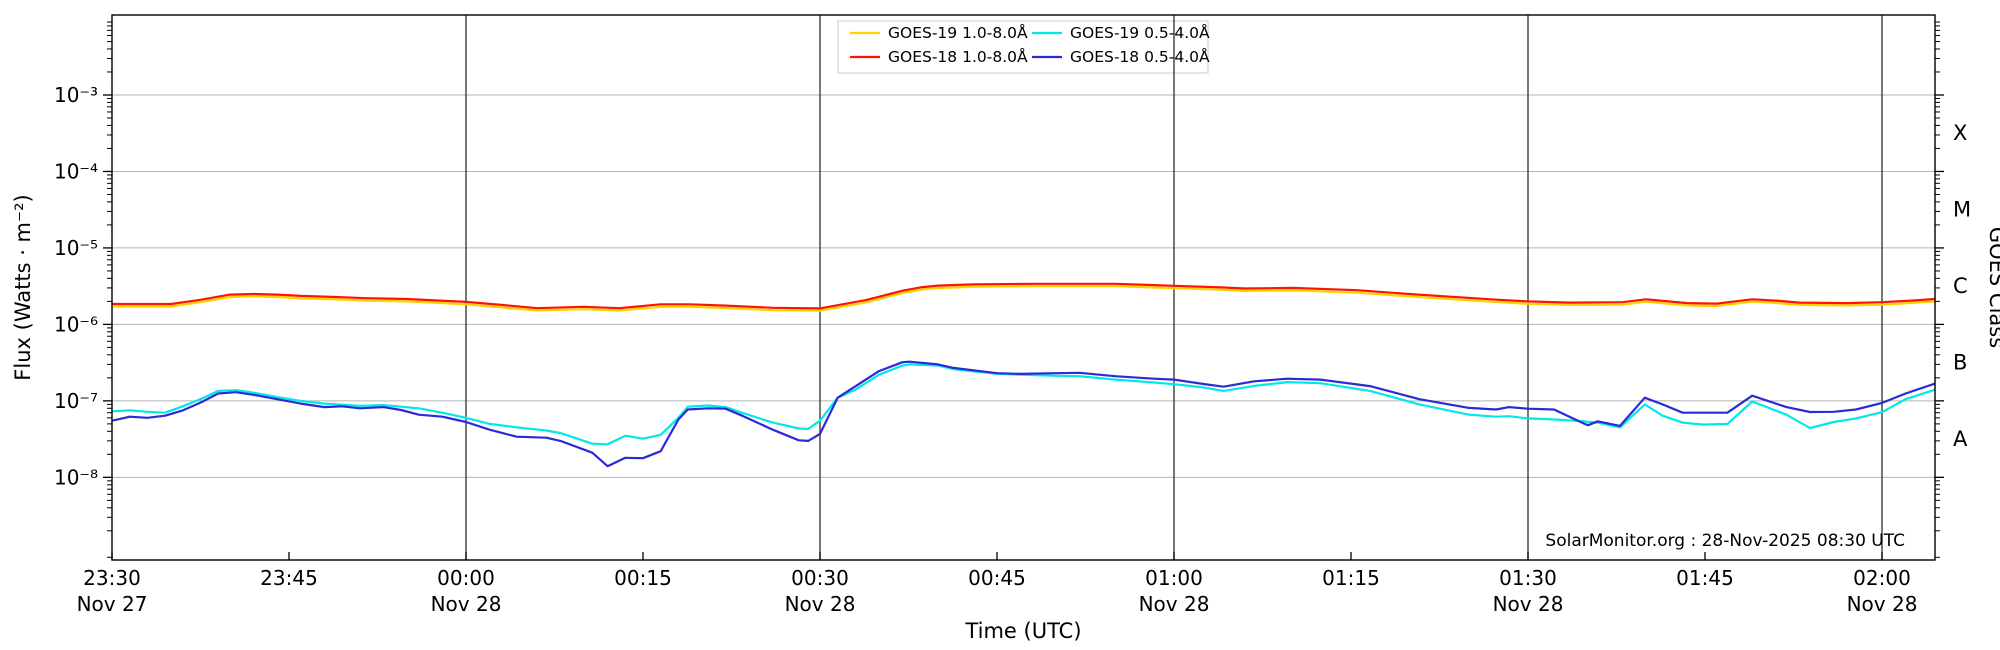 The width and height of the screenshot is (2000, 650). Describe the element at coordinates (76, 401) in the screenshot. I see `y-tick-label: 10⁻⁷` at that location.